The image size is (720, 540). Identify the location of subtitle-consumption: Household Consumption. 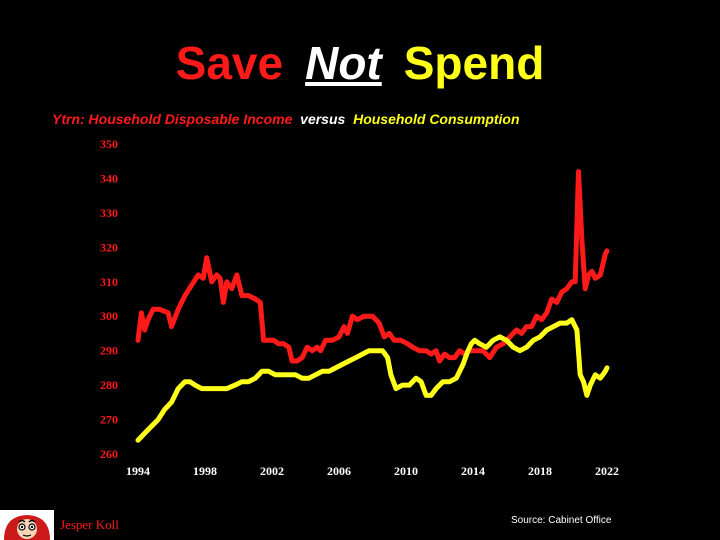
(436, 119).